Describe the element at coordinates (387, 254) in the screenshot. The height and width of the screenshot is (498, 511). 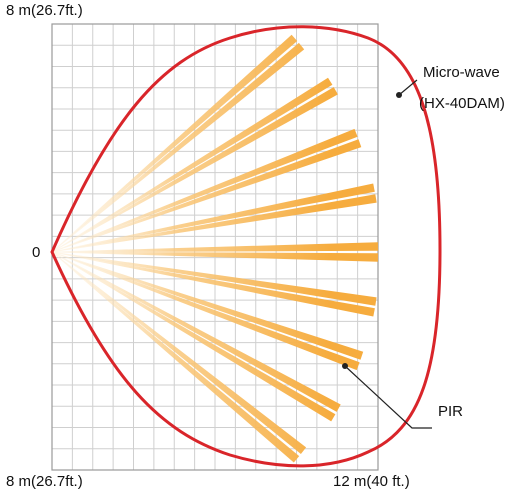
I see `leader-lines` at that location.